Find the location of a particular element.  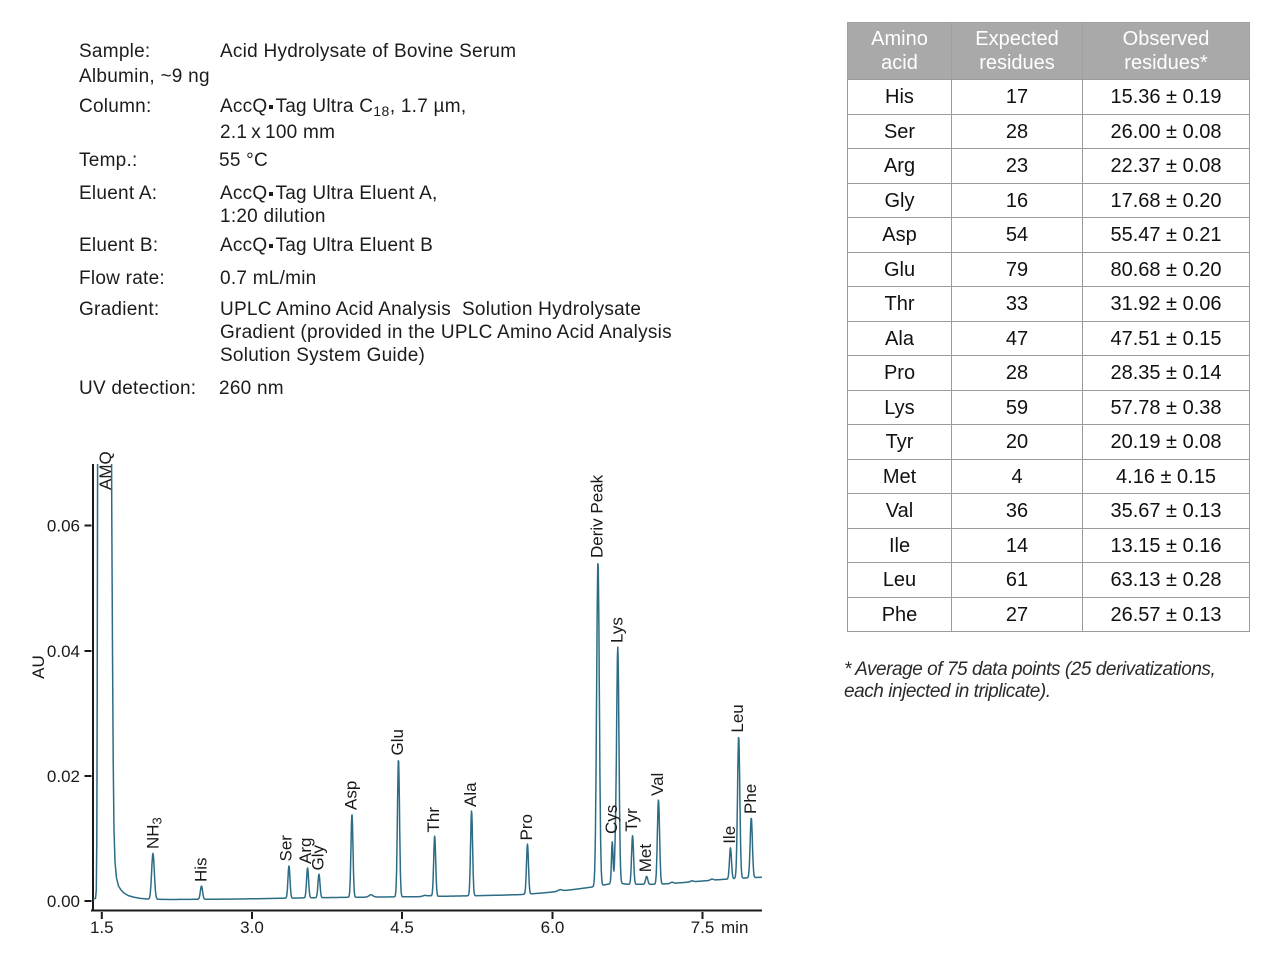

svg-text: 0.00 is located at coordinates (63, 901).